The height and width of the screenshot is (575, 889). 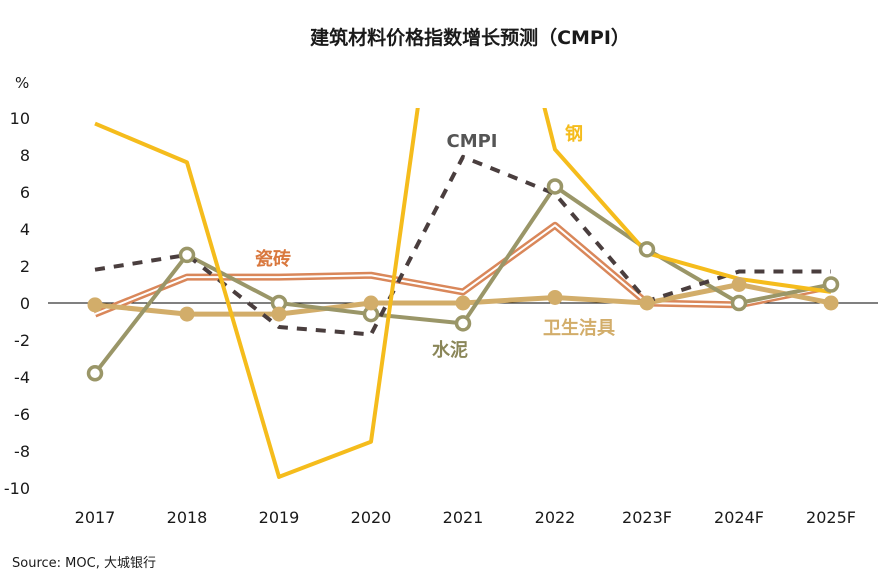 What do you see at coordinates (22, 451) in the screenshot?
I see `y-tick-label: -8` at bounding box center [22, 451].